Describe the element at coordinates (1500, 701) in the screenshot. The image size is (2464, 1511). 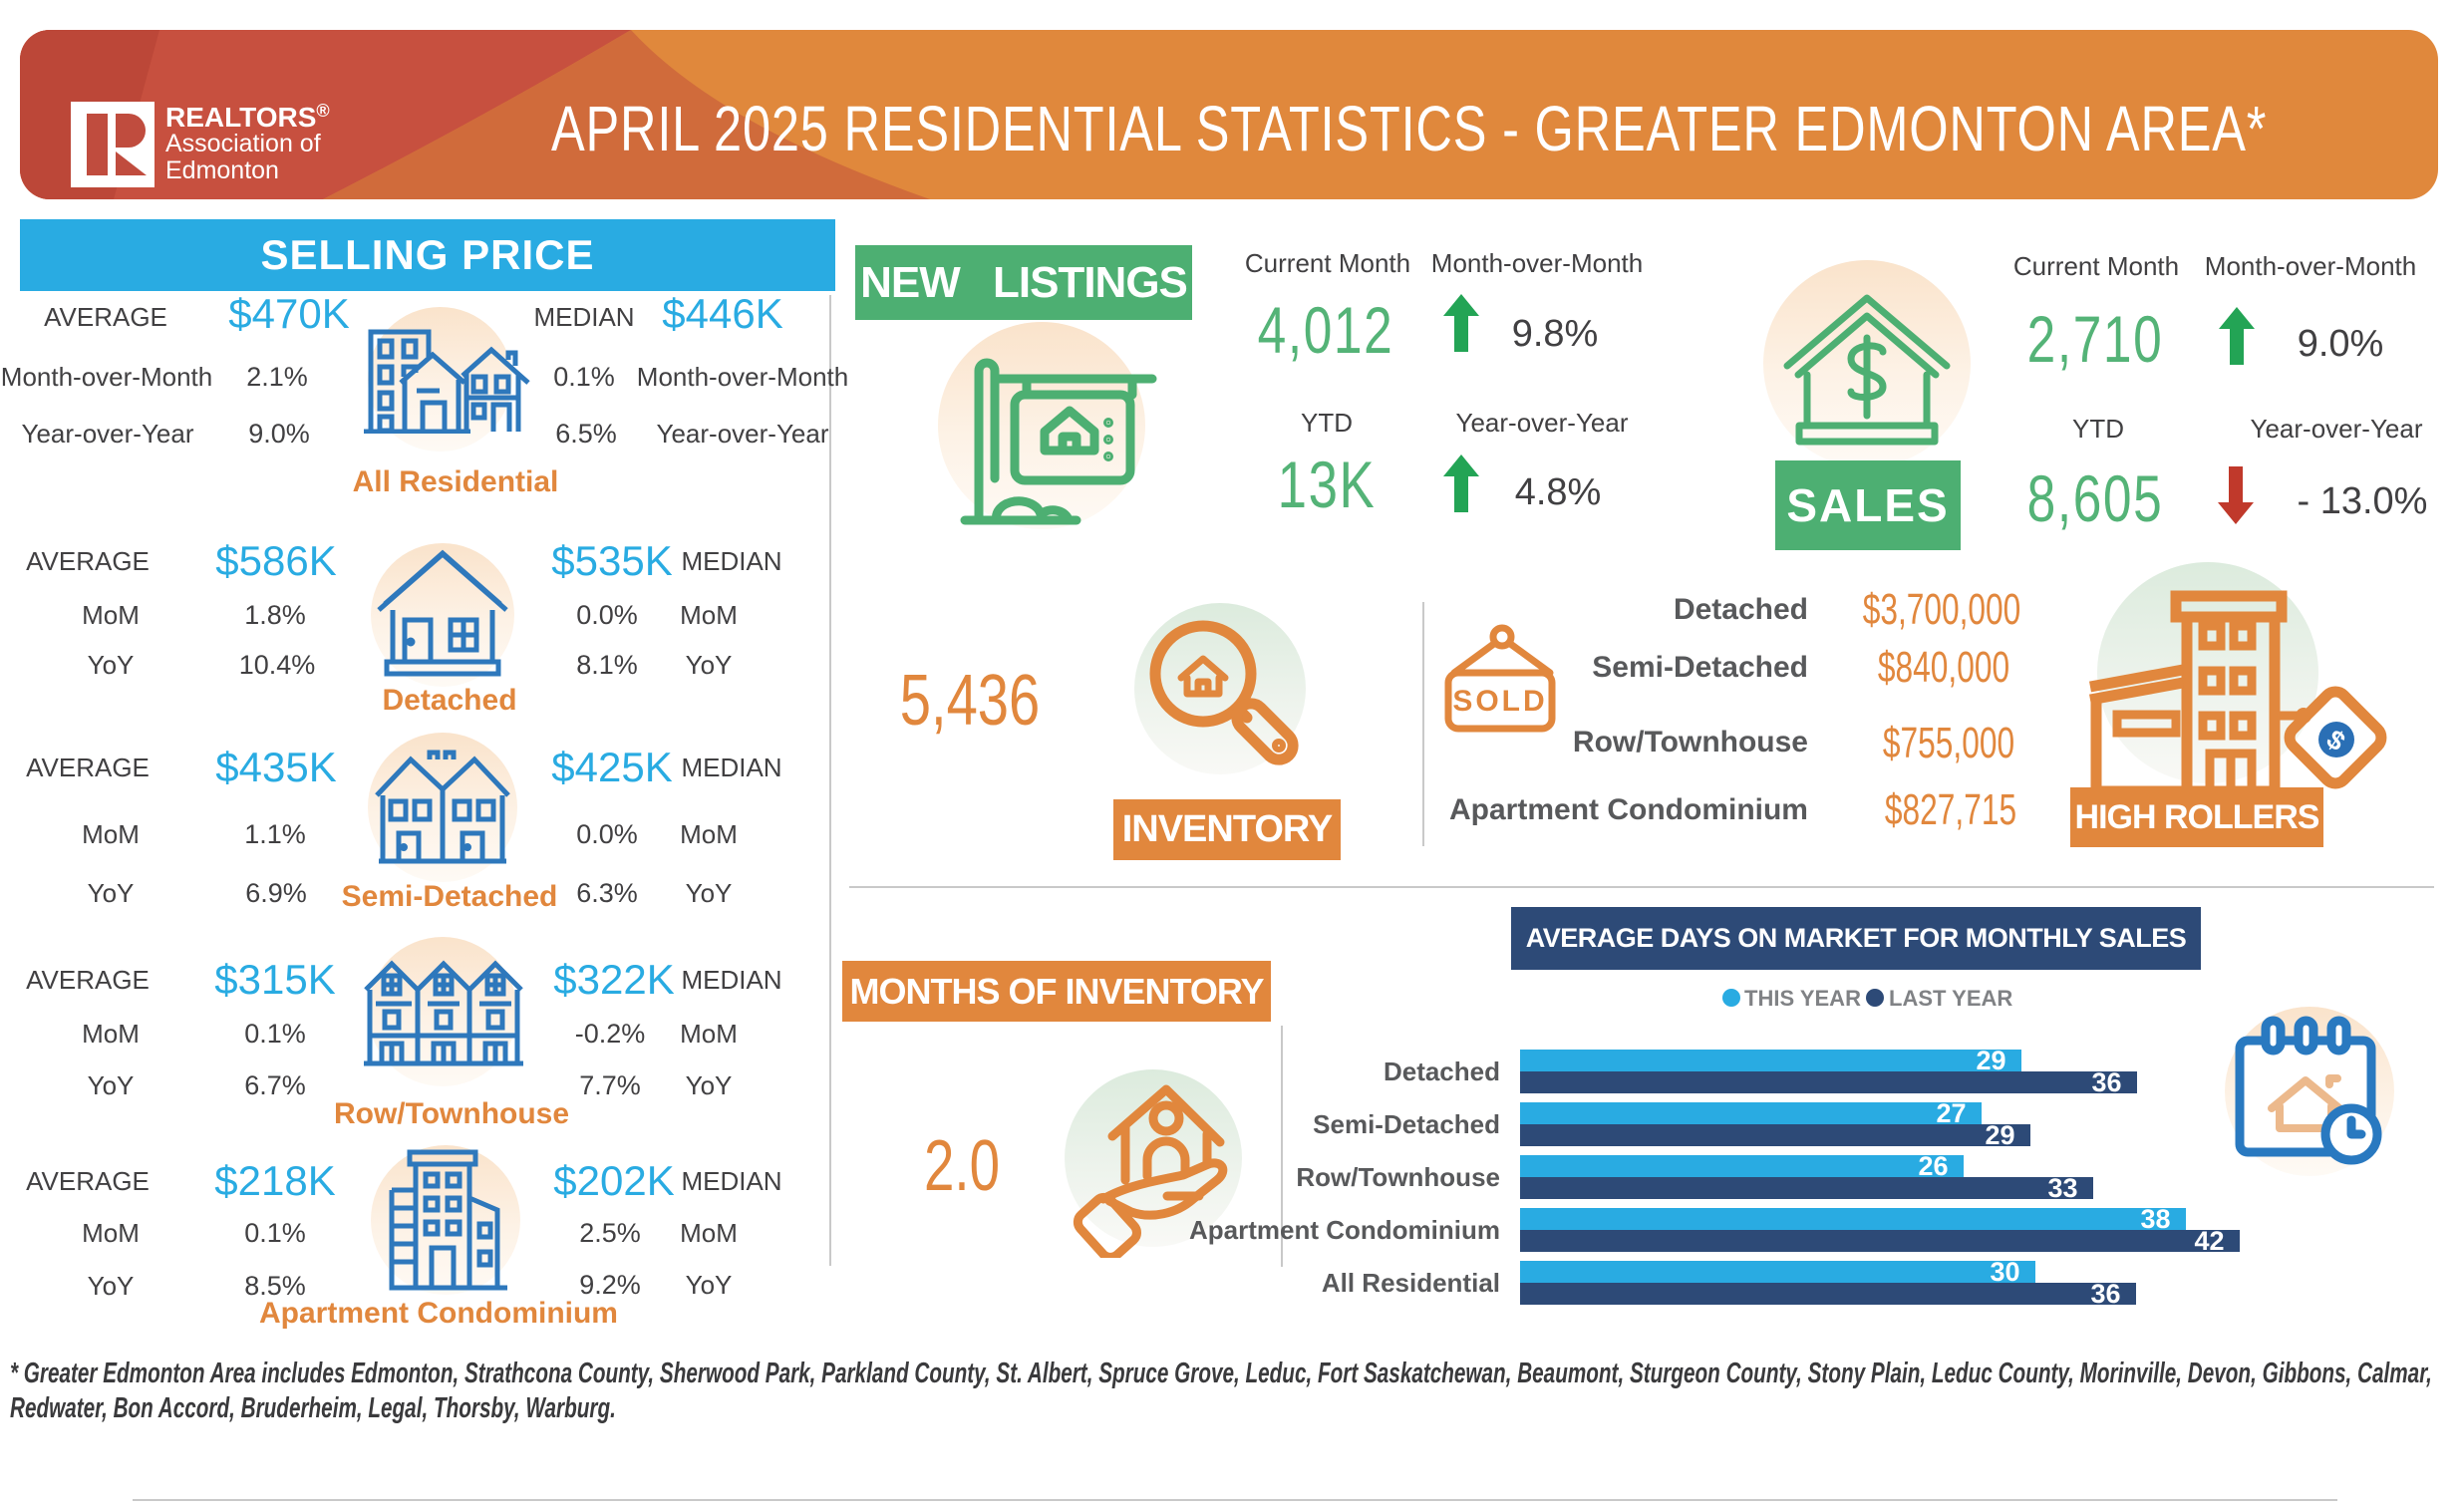
I see `svg-text: SOLD` at that location.